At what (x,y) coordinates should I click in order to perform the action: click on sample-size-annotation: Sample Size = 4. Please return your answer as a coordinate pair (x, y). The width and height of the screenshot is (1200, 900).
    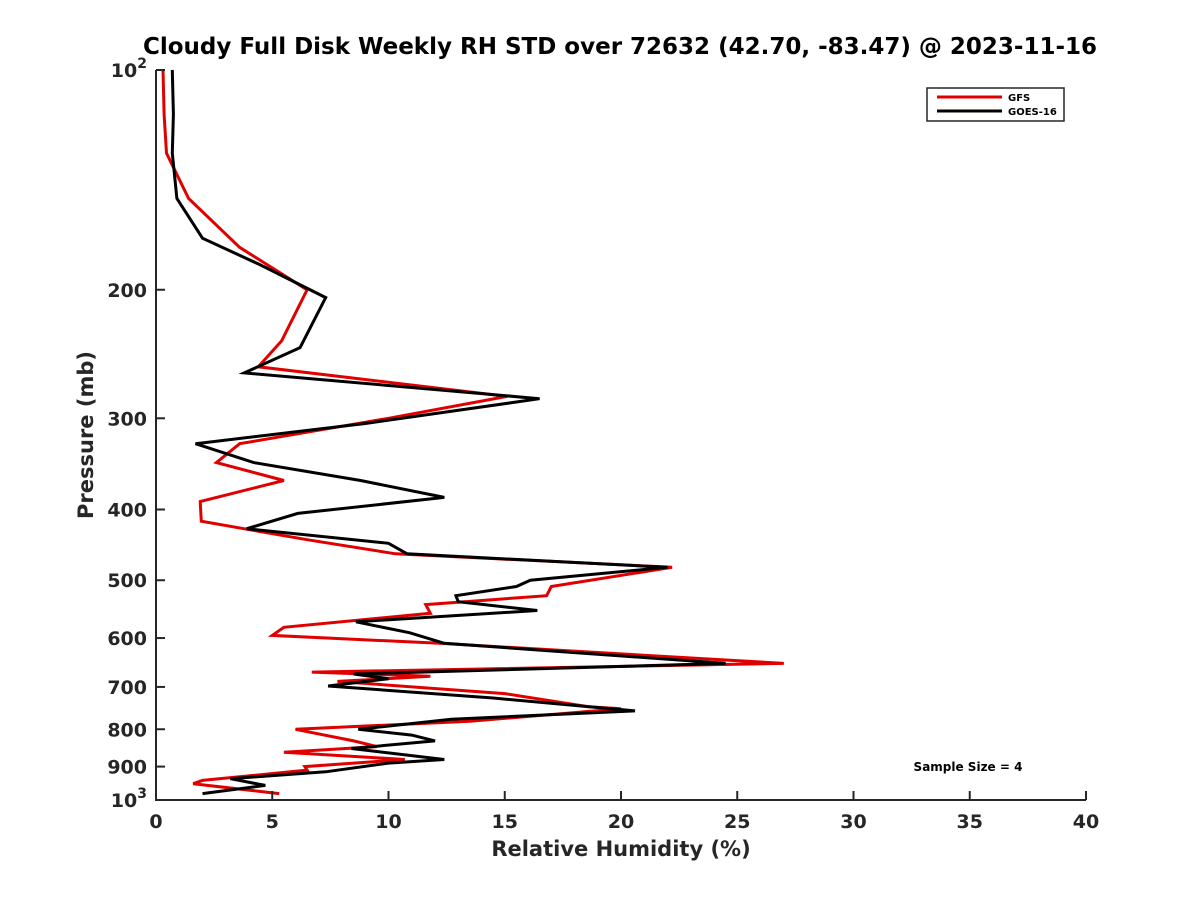
    Looking at the image, I should click on (968, 767).